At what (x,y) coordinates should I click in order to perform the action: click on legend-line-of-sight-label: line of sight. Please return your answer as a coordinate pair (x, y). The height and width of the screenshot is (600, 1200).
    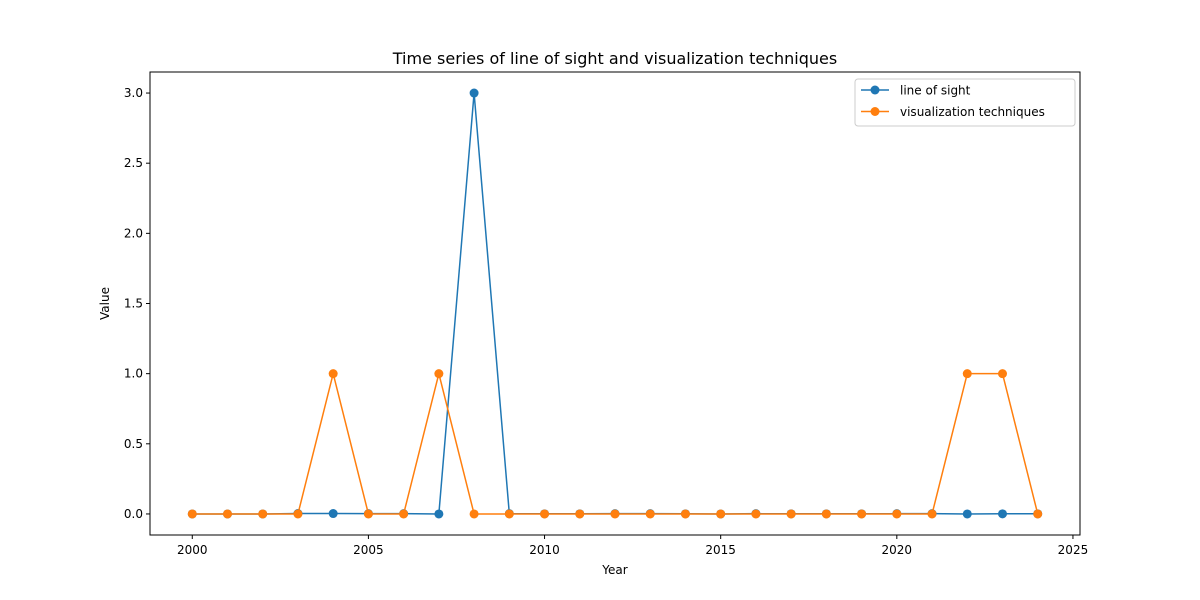
    Looking at the image, I should click on (935, 91).